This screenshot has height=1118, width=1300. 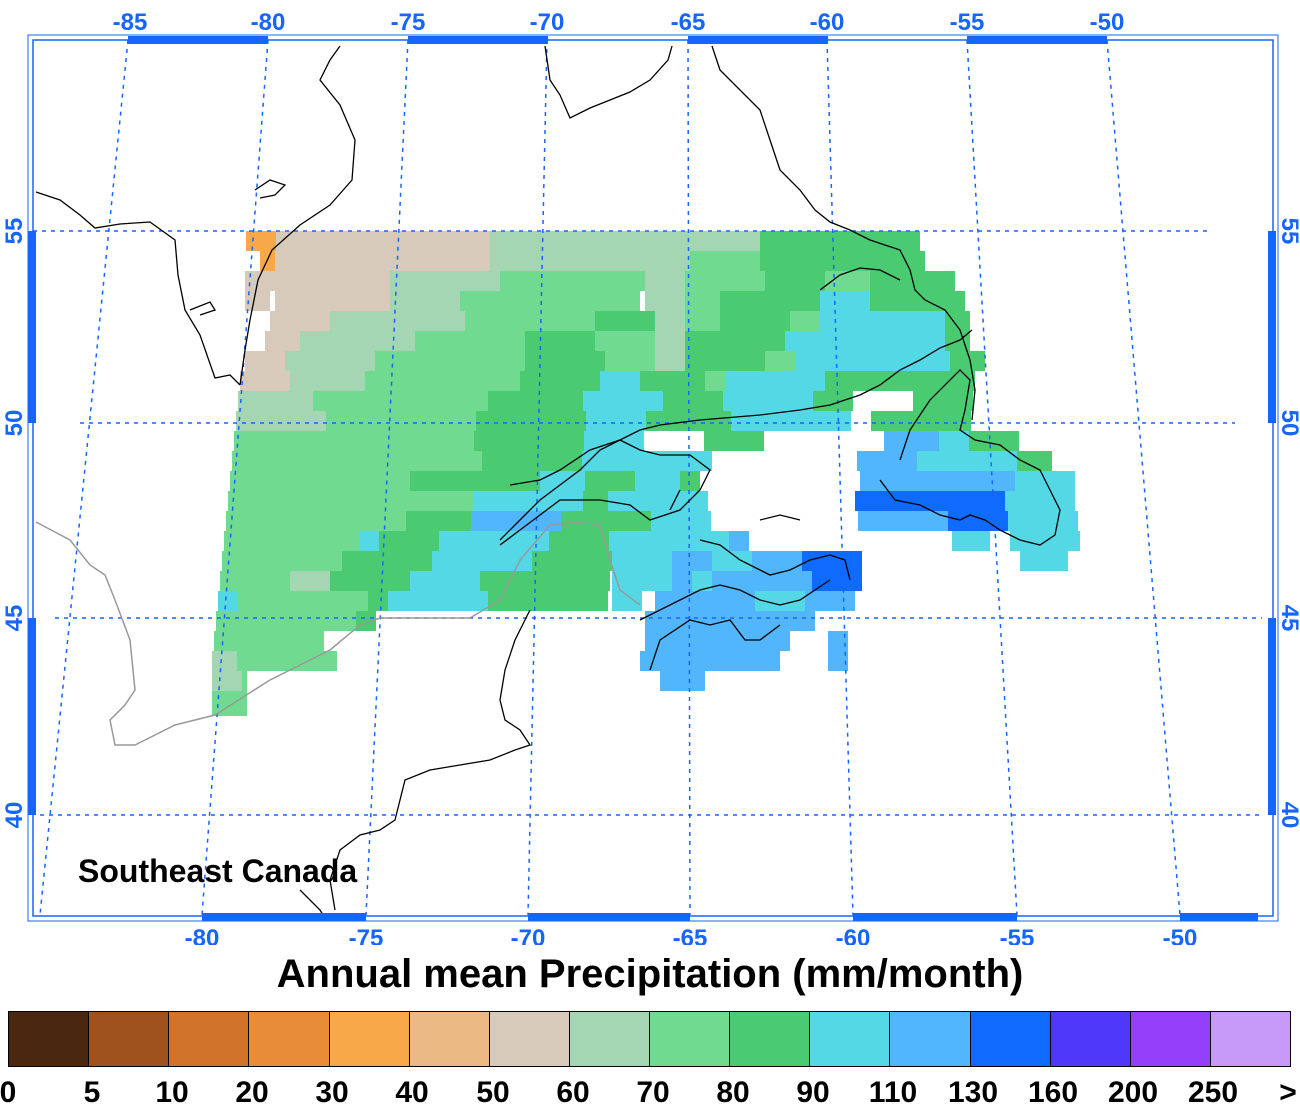 I want to click on lon-label-top: -55, so click(x=967, y=22).